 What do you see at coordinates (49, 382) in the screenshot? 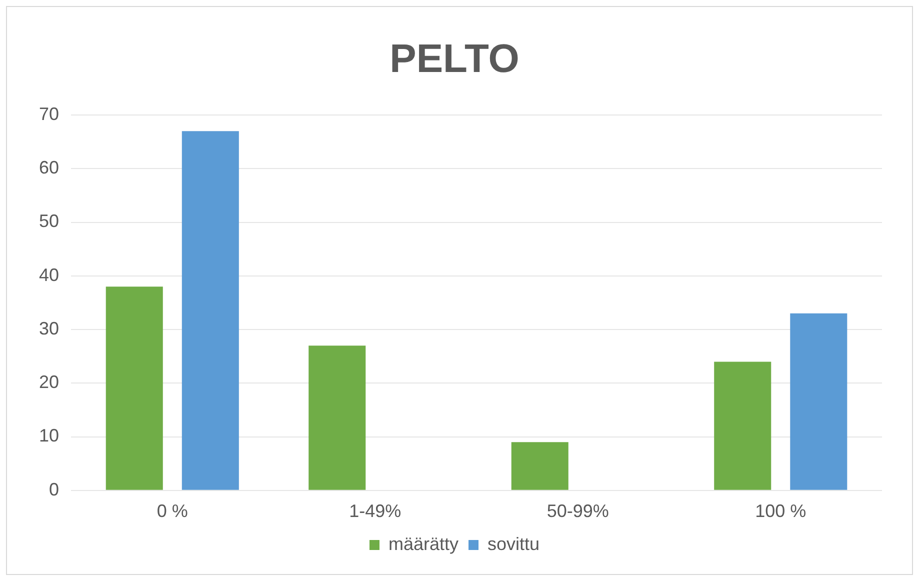
I see `y-tick-label: 20` at bounding box center [49, 382].